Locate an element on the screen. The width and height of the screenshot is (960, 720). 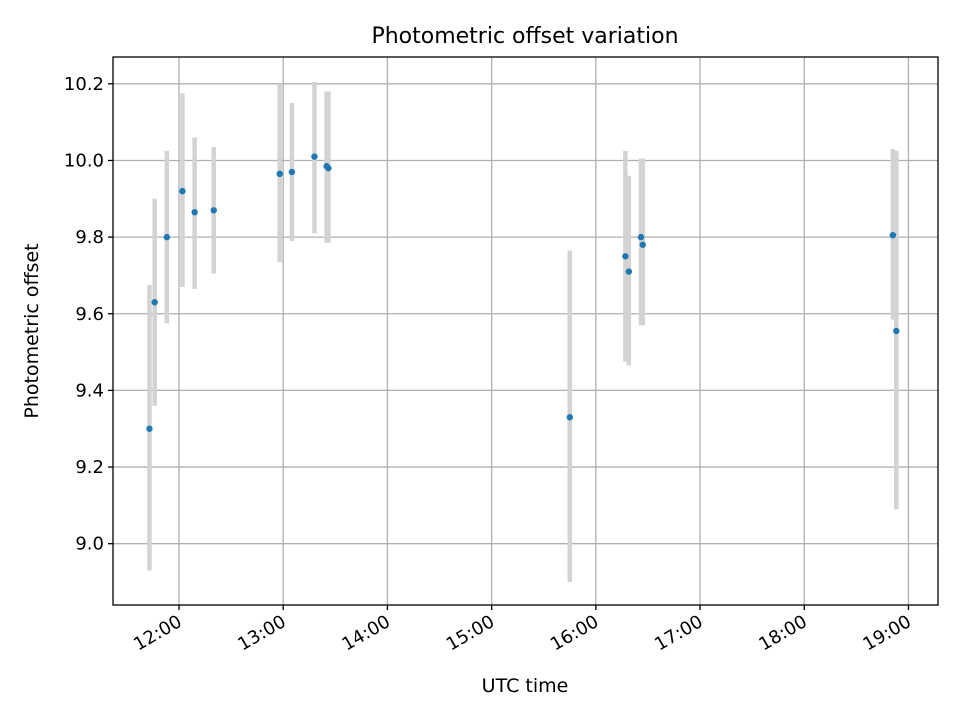
y-tick-label: 9.2 is located at coordinates (89, 467).